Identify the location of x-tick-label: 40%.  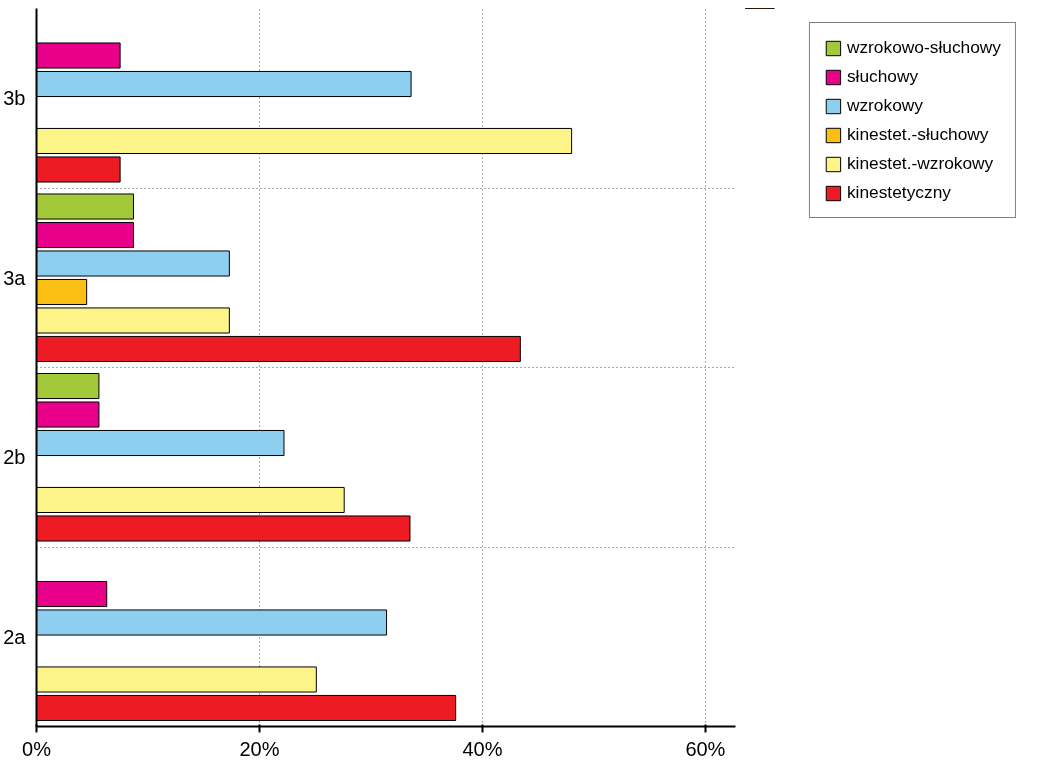
(482, 748).